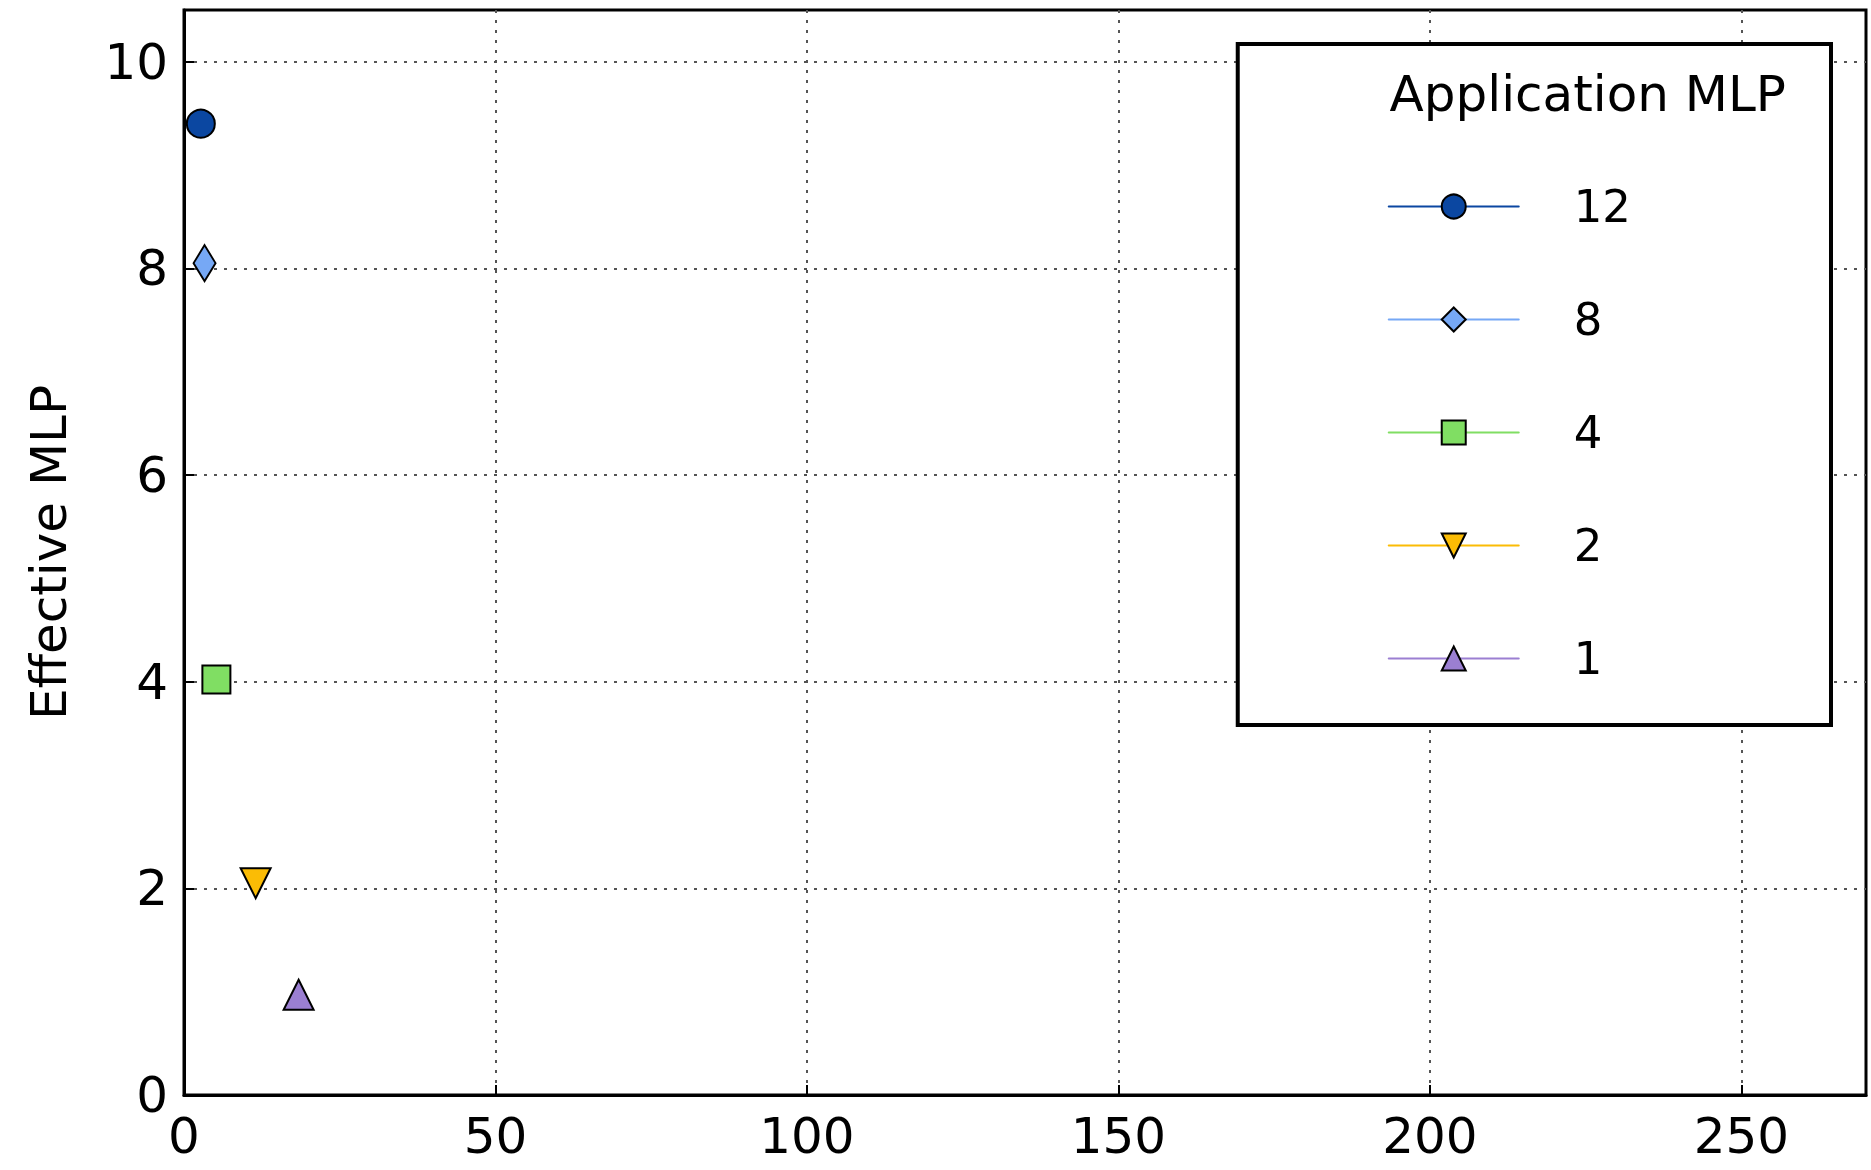 The image size is (1871, 1170). What do you see at coordinates (1741, 1136) in the screenshot?
I see `x-tick-label: 250` at bounding box center [1741, 1136].